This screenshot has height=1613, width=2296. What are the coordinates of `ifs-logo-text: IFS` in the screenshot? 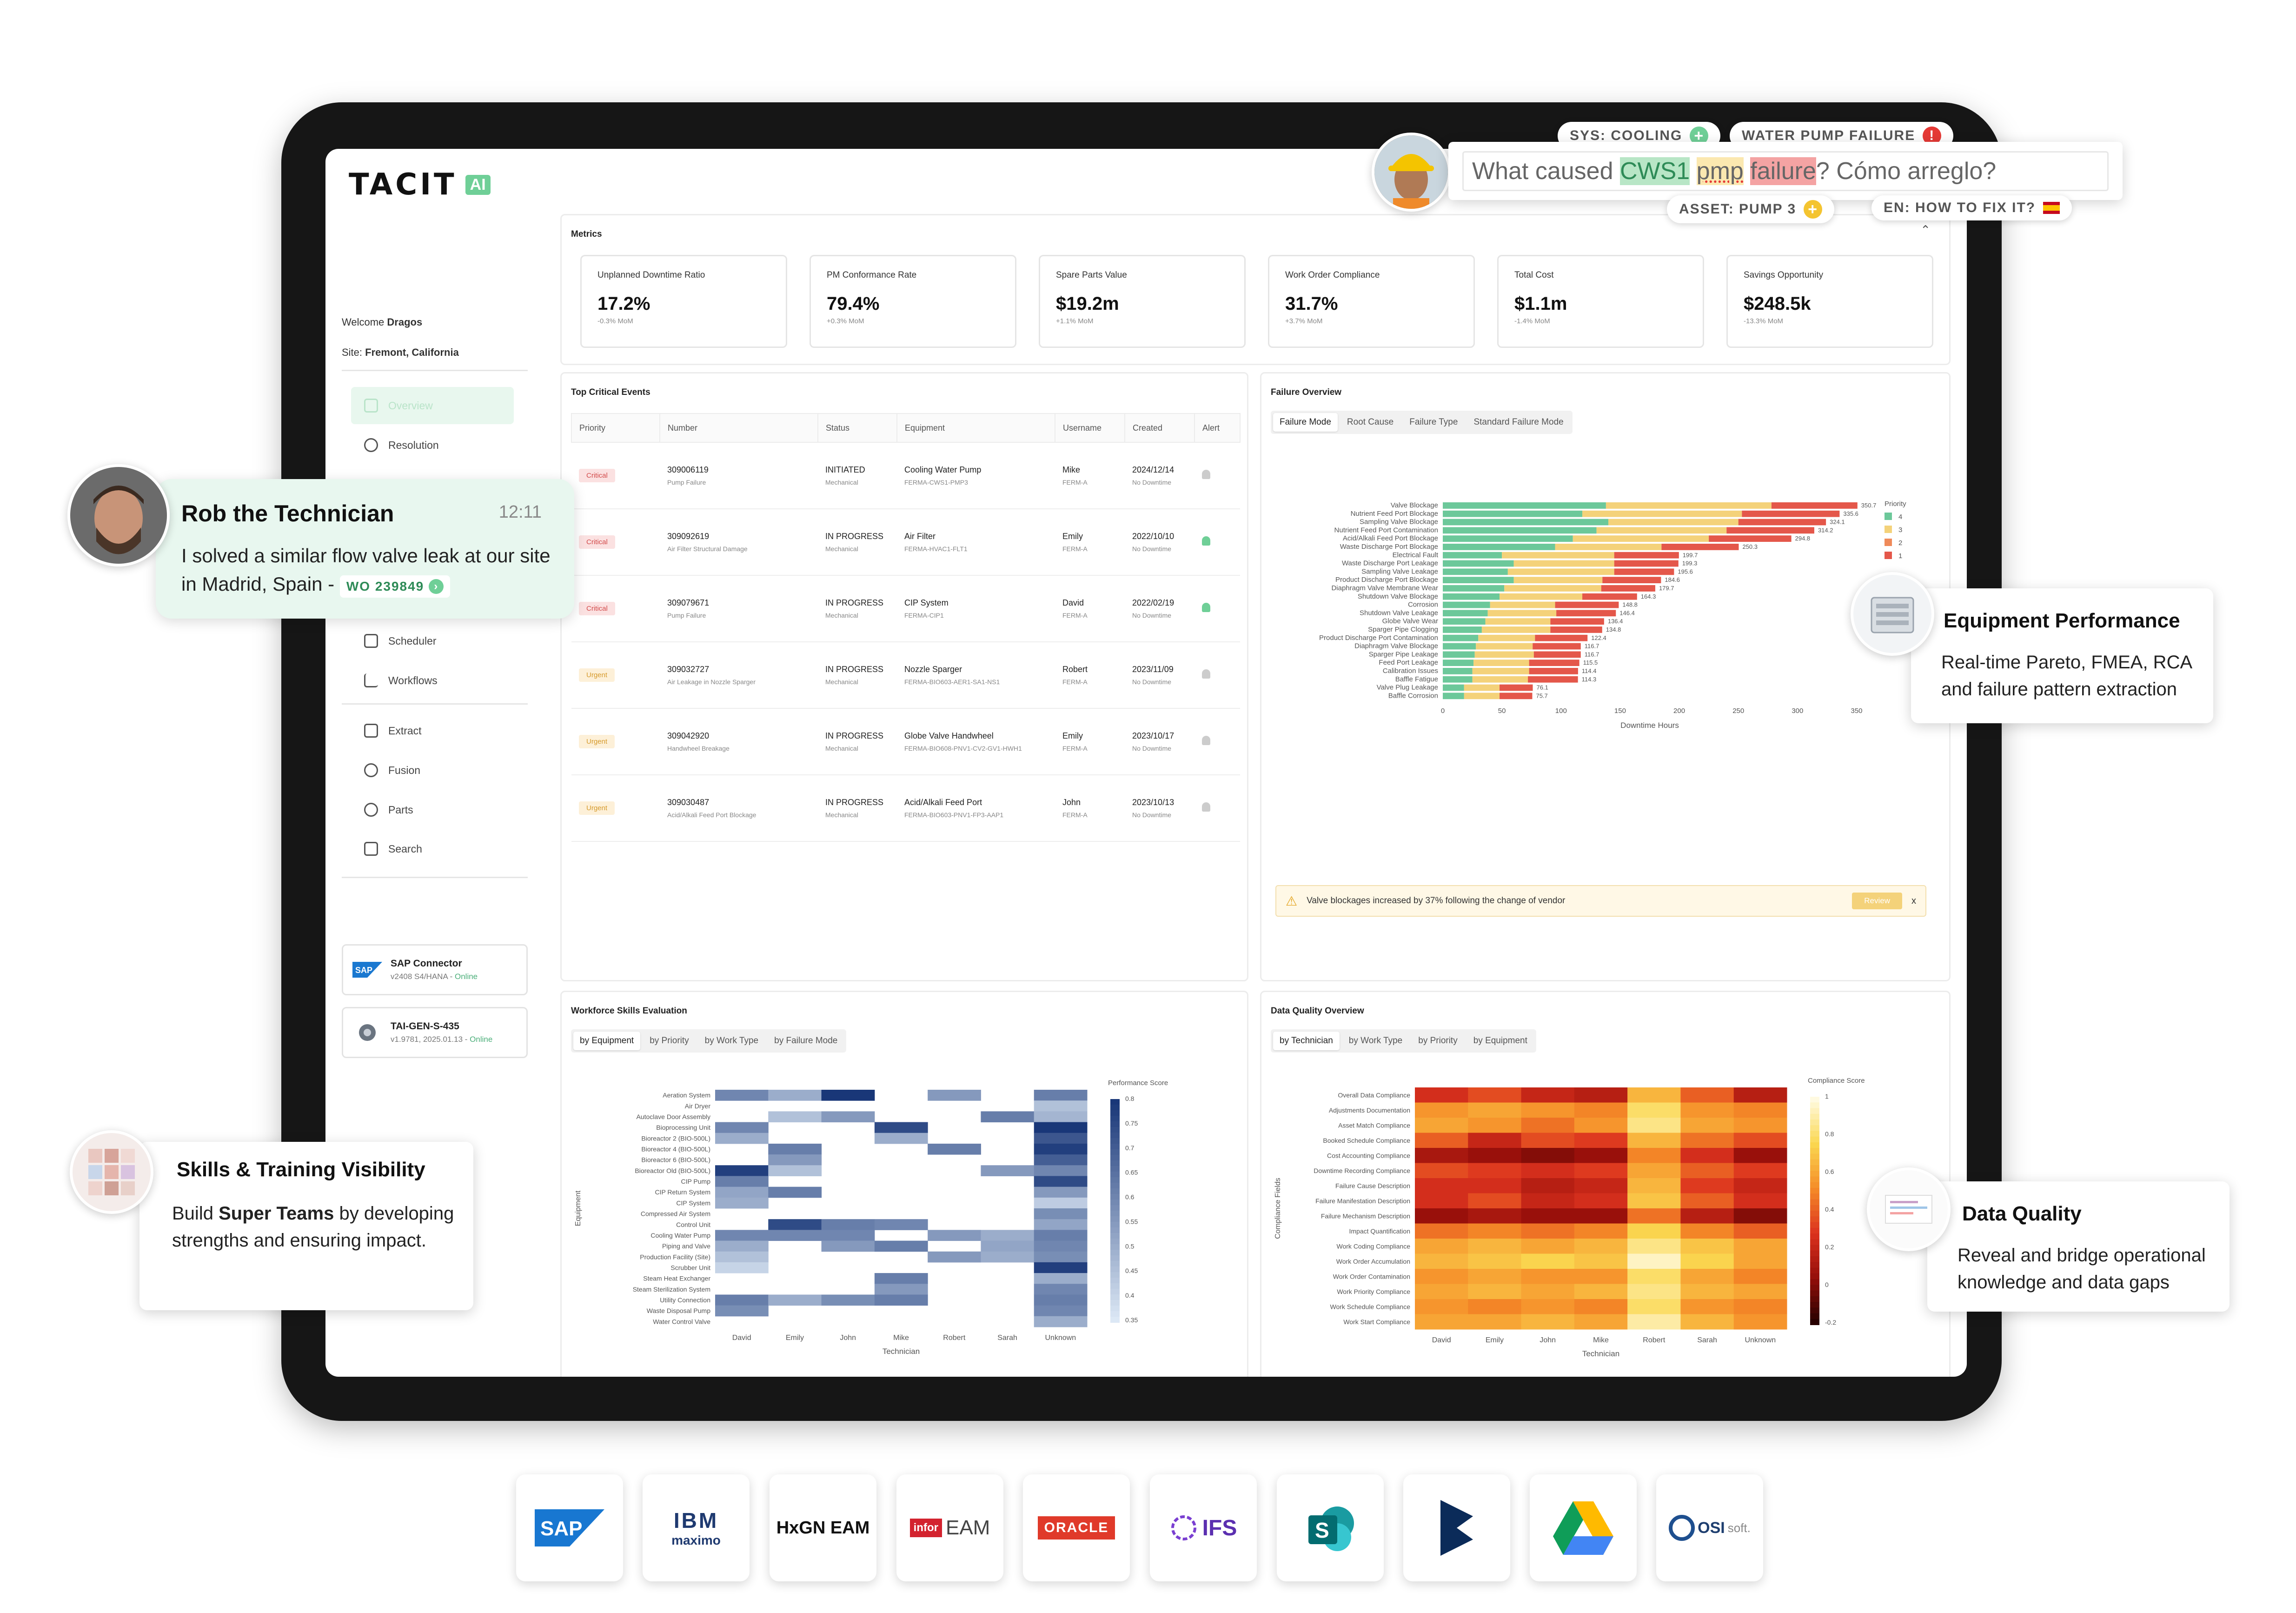 It's located at (1219, 1527).